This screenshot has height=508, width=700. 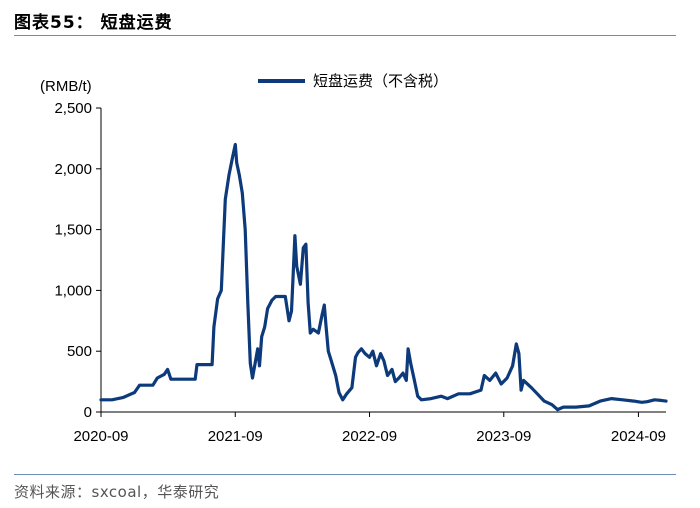 I want to click on y-axis-unit-label: (RMB/t), so click(x=66, y=86).